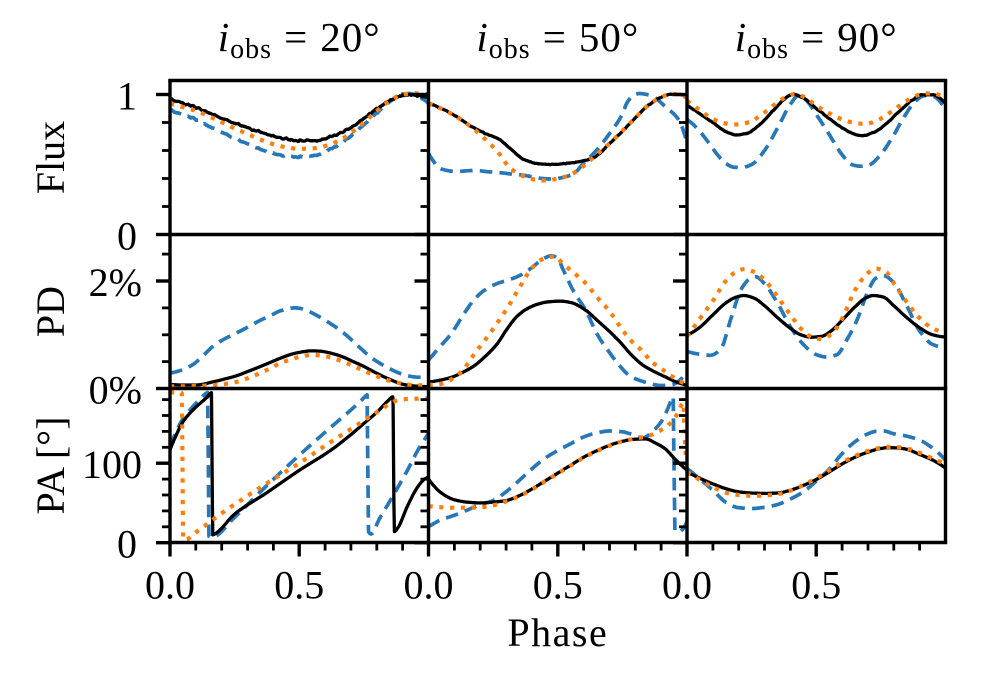 The image size is (1000, 690). What do you see at coordinates (557, 632) in the screenshot?
I see `svg-text: Phase` at bounding box center [557, 632].